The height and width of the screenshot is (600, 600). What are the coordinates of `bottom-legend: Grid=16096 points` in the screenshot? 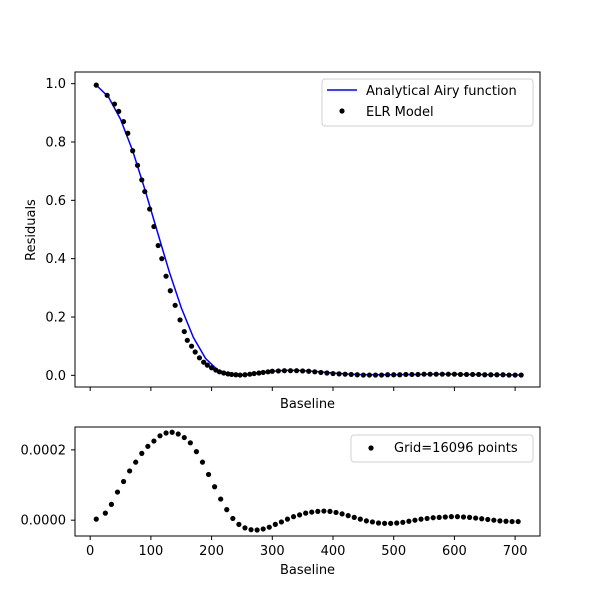 It's located at (442, 448).